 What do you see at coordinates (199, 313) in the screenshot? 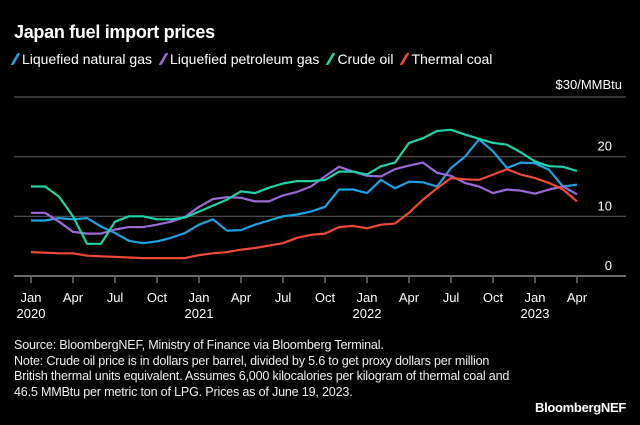
I see `x-tick-year-label: 2021` at bounding box center [199, 313].